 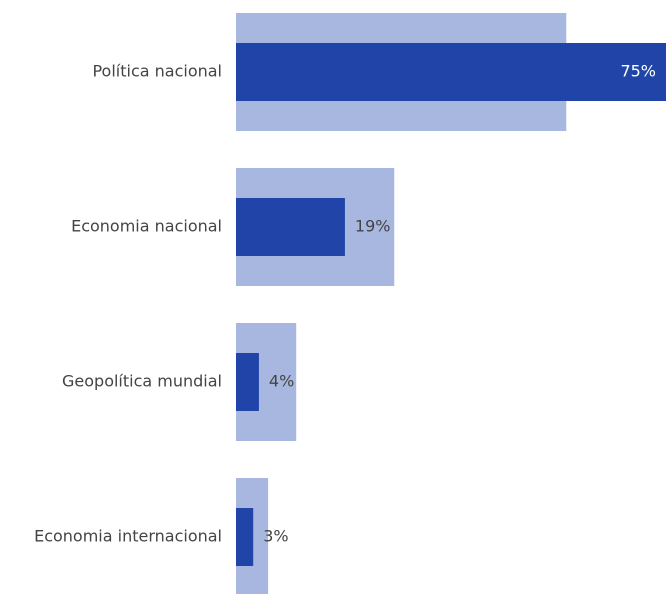 What do you see at coordinates (275, 536) in the screenshot?
I see `value-label: 3%` at bounding box center [275, 536].